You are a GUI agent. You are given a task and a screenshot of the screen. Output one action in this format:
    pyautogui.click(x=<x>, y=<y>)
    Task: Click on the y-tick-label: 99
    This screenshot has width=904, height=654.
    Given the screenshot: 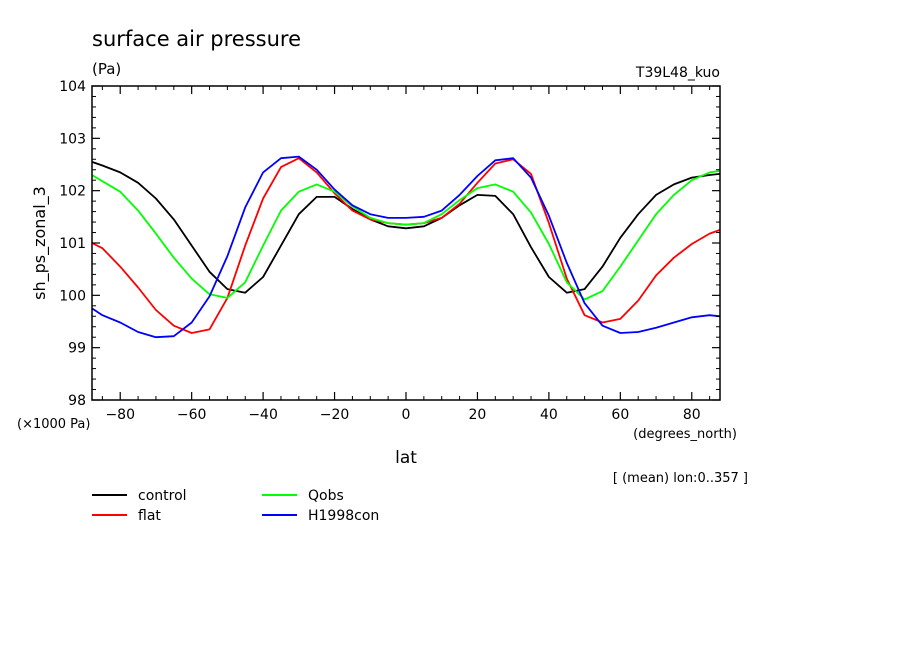 What is the action you would take?
    pyautogui.click(x=77, y=349)
    